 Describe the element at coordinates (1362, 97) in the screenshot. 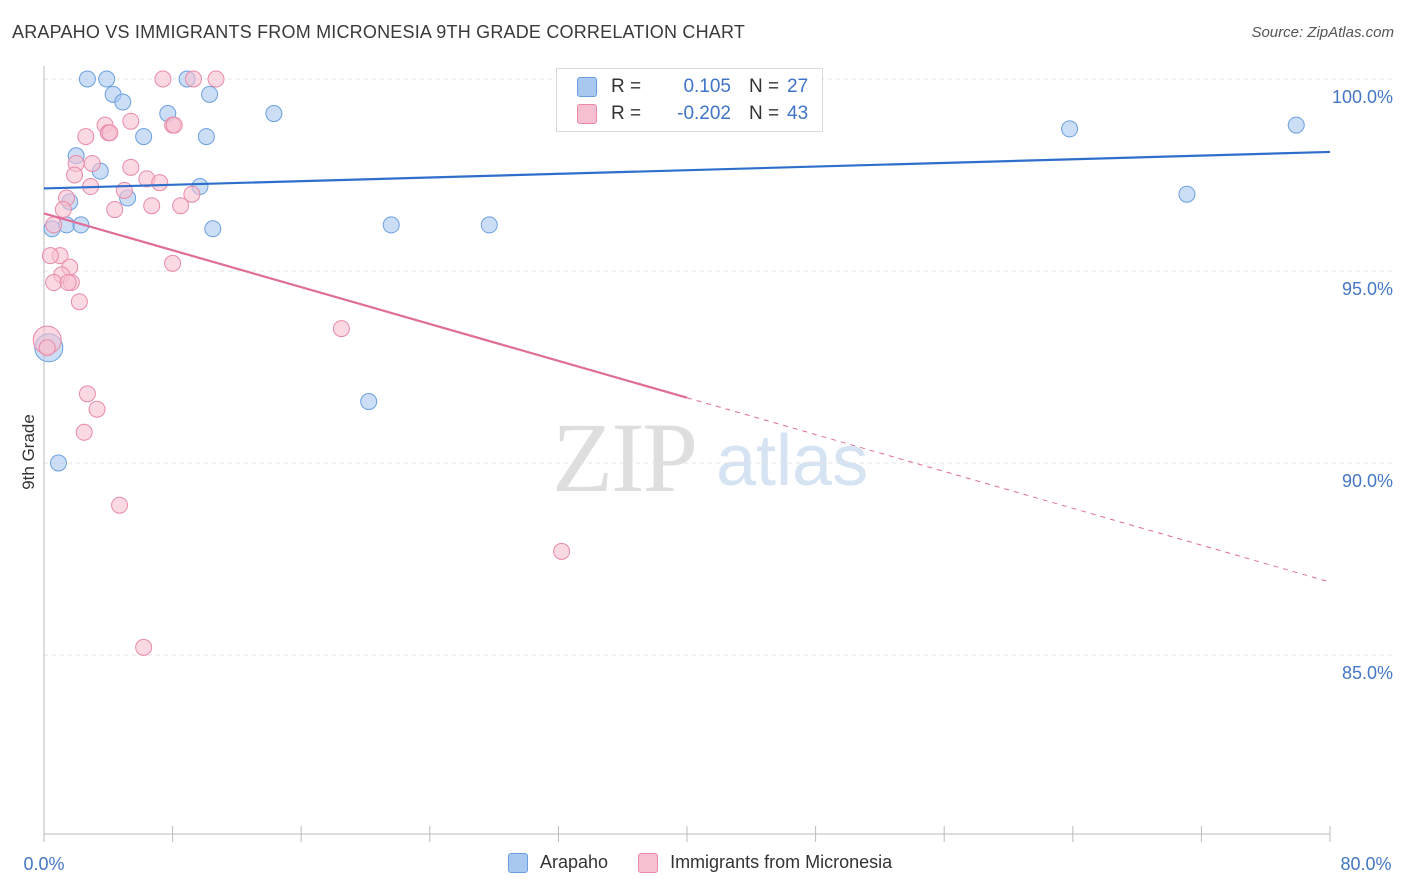

I see `y-tick-label: 100.0%` at that location.